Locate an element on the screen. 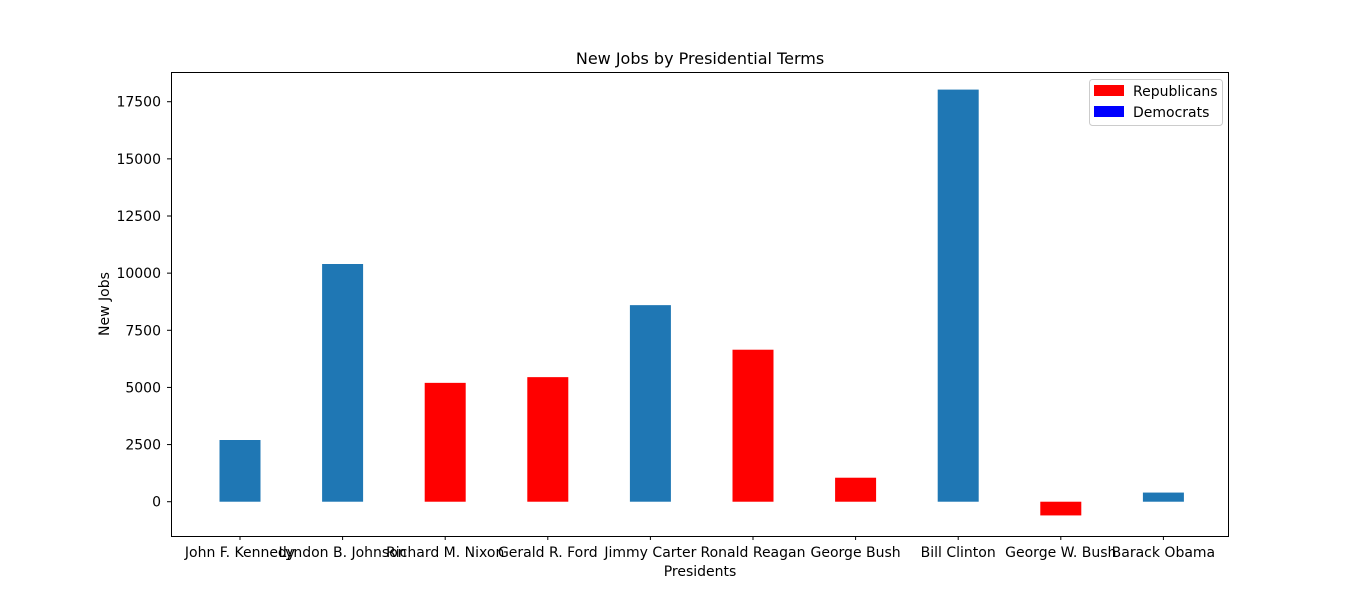 The height and width of the screenshot is (606, 1366). legend-label-republicans: Republicans is located at coordinates (1175, 92).